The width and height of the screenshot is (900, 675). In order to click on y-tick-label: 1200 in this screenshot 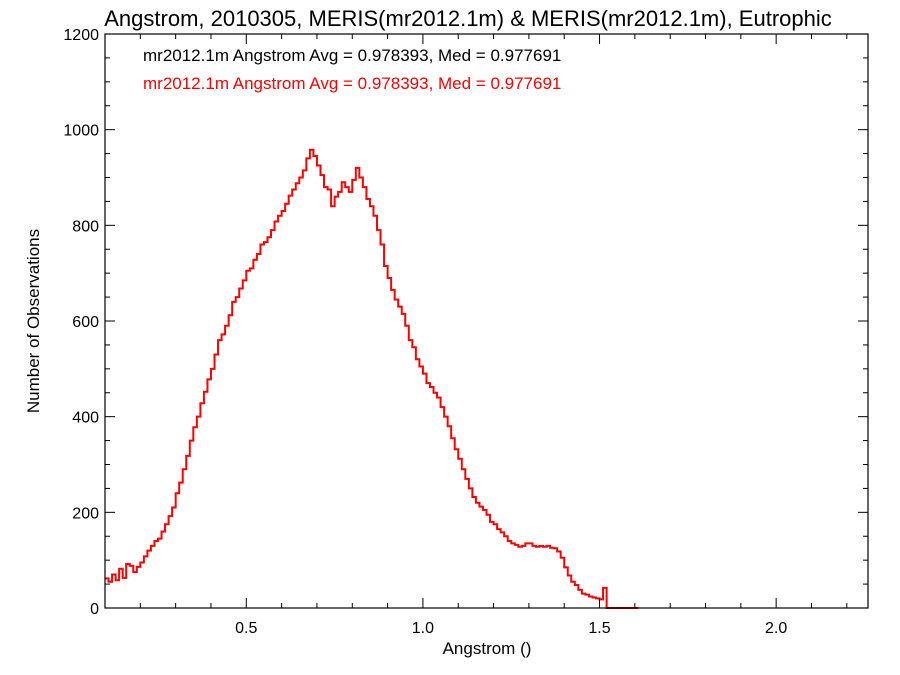, I will do `click(81, 35)`.